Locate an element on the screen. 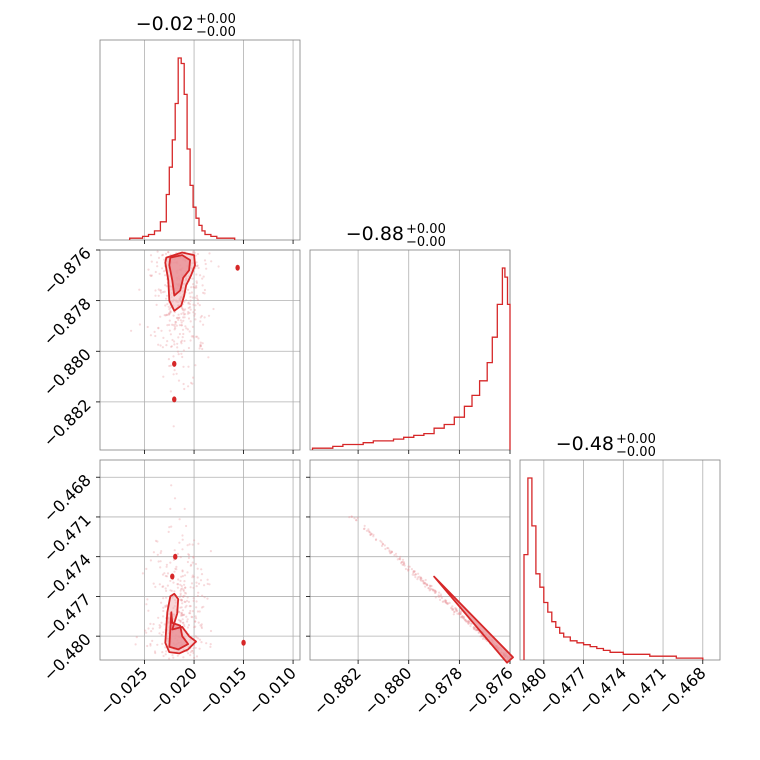 This screenshot has height=760, width=760. panel-title-minus: −0.00 is located at coordinates (216, 32).